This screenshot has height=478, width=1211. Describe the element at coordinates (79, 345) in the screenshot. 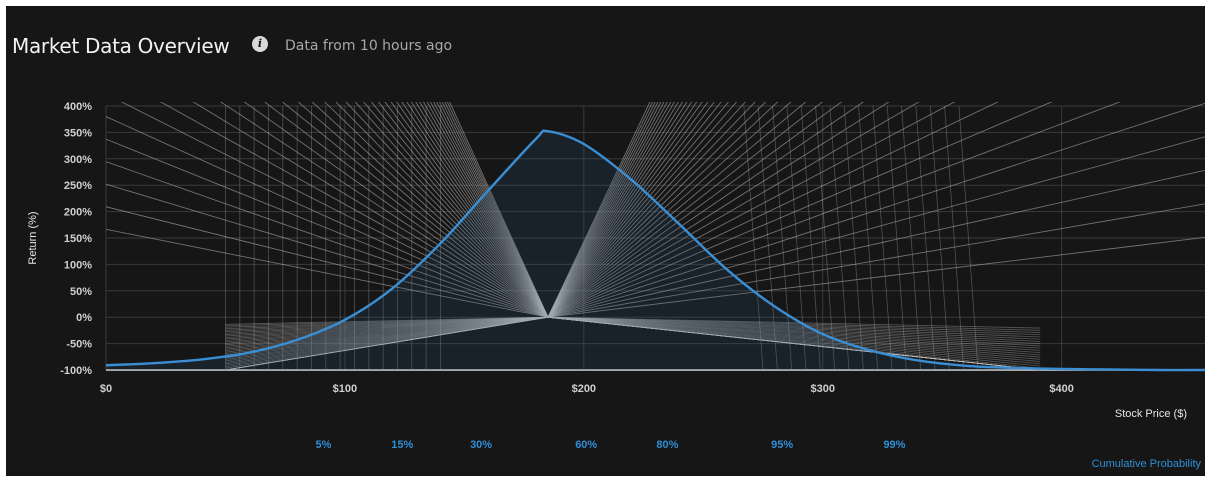

I see `y-tick-label: -50%` at that location.